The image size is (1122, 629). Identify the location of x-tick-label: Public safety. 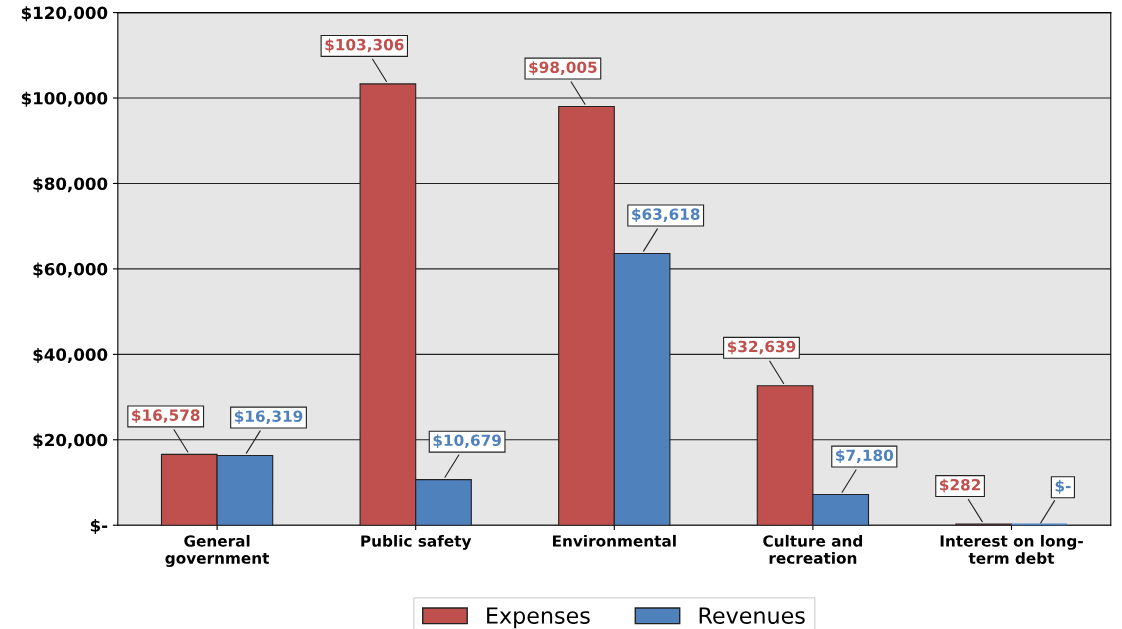
(416, 542).